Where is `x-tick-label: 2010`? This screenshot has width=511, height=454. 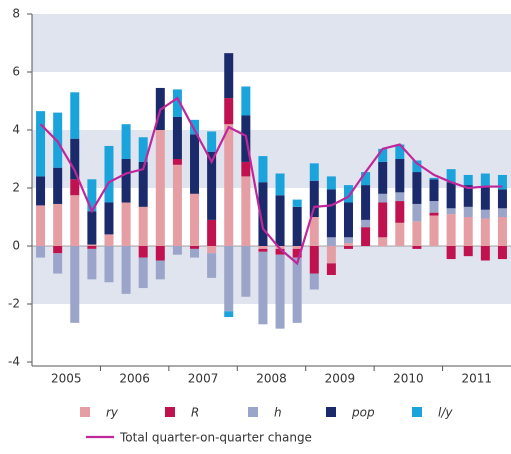
x-tick-label: 2010 is located at coordinates (408, 379).